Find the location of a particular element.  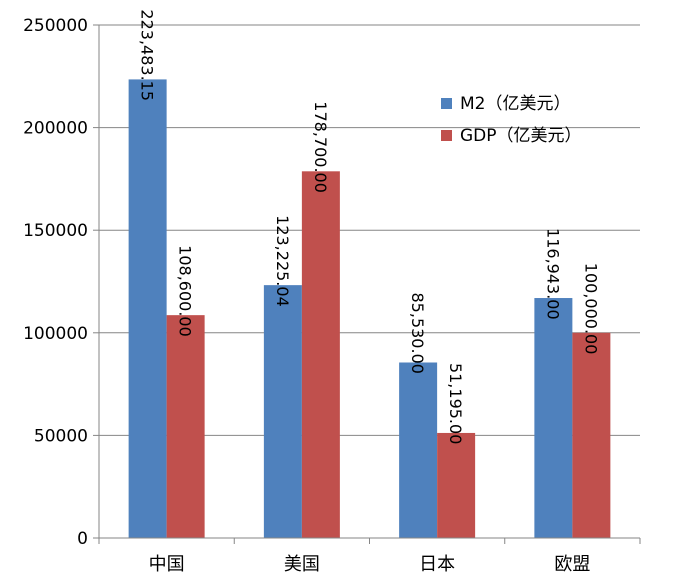

legend-label: GDP（亿美元） is located at coordinates (521, 136).